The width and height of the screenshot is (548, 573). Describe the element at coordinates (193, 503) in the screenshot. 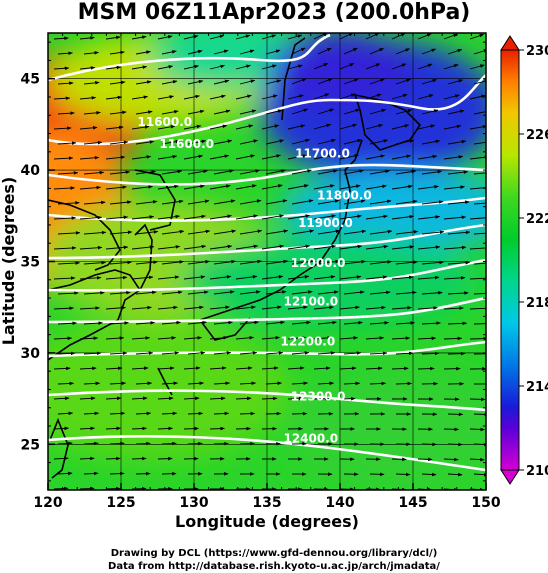

I see `x-tick-label: 130` at that location.